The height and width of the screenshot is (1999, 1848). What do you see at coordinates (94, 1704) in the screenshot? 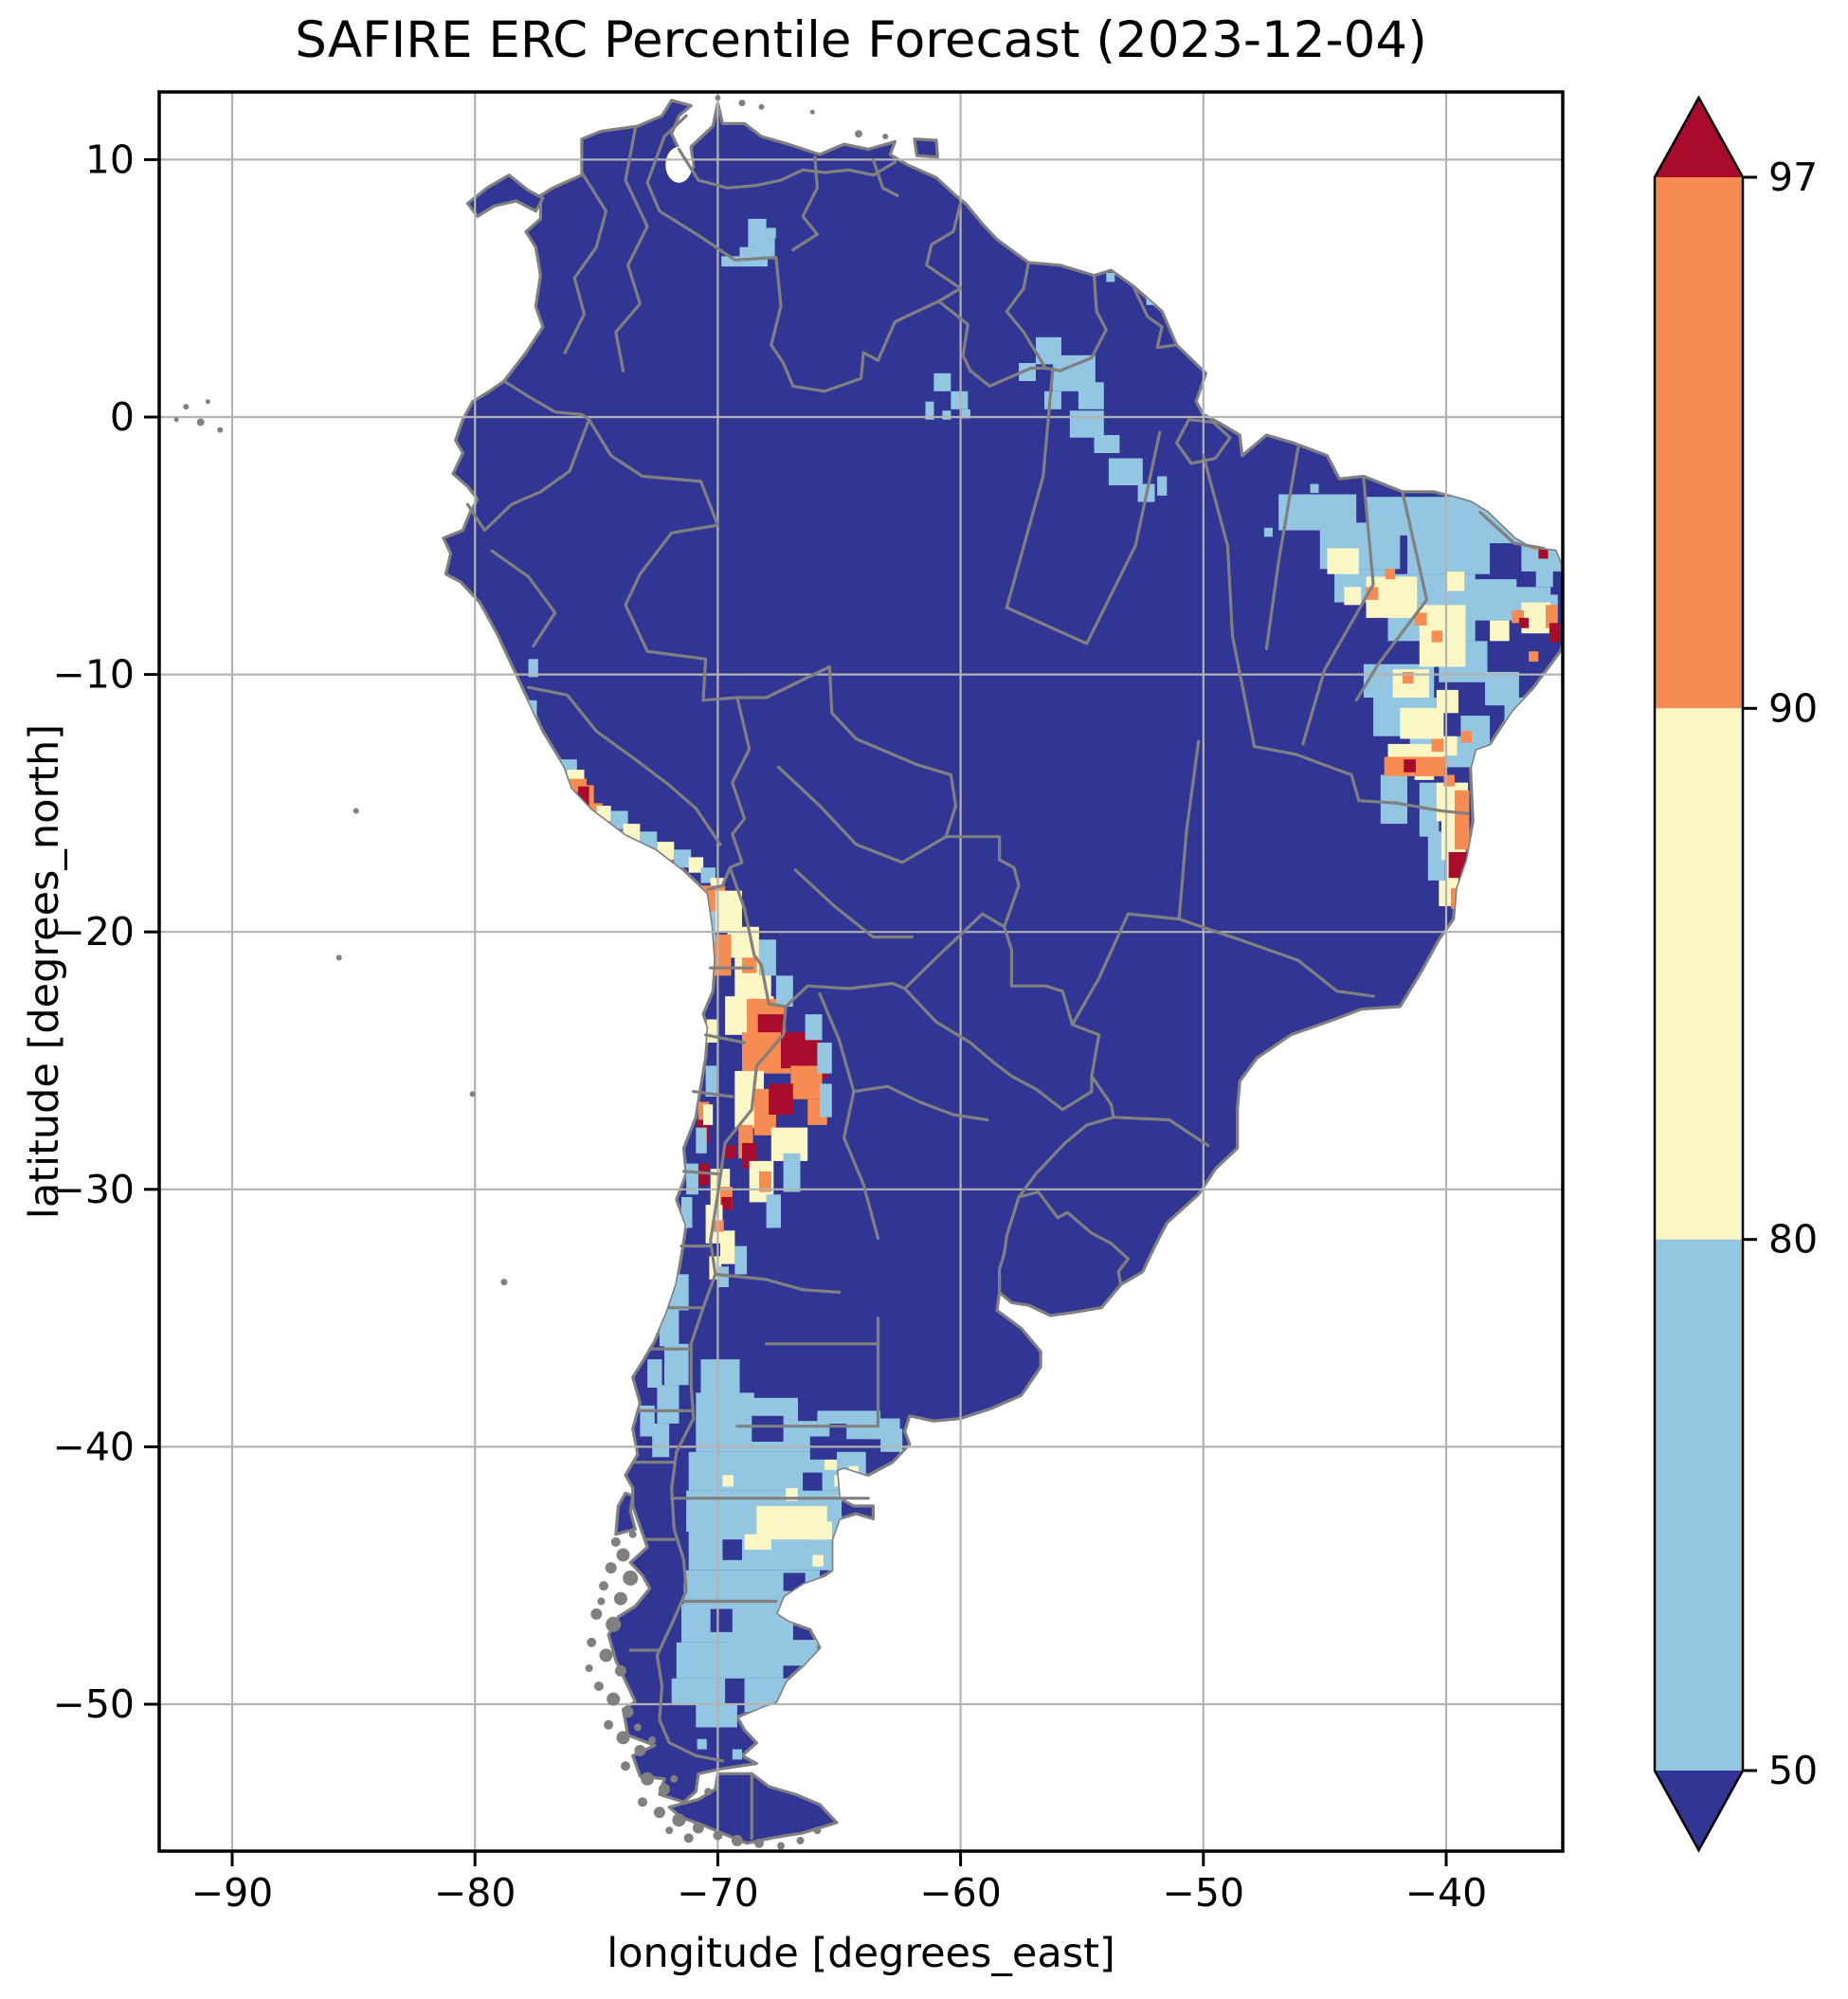
I see `y-tick-label: −50` at bounding box center [94, 1704].